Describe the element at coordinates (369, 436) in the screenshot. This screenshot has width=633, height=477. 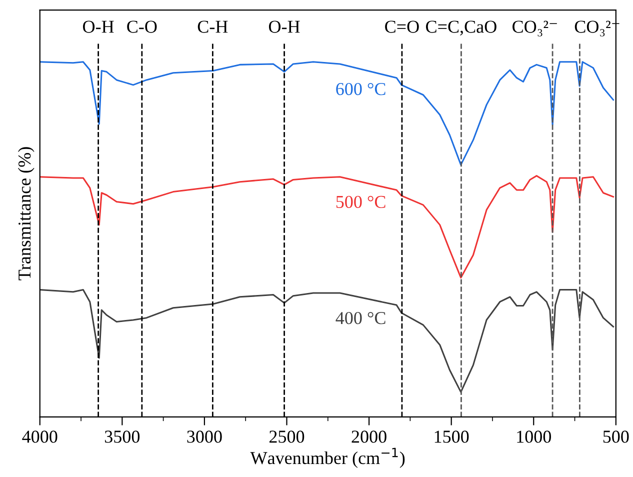
I see `x-tick-label: 2000` at that location.